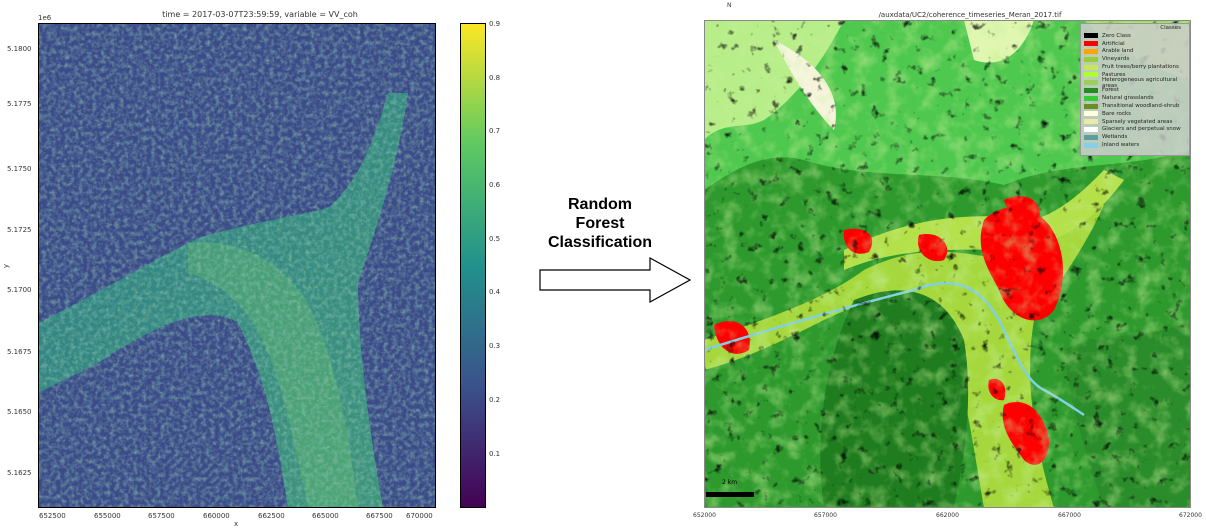 The height and width of the screenshot is (531, 1206). Describe the element at coordinates (1141, 106) in the screenshot. I see `legend-label: Transitional woodland-shrub` at that location.